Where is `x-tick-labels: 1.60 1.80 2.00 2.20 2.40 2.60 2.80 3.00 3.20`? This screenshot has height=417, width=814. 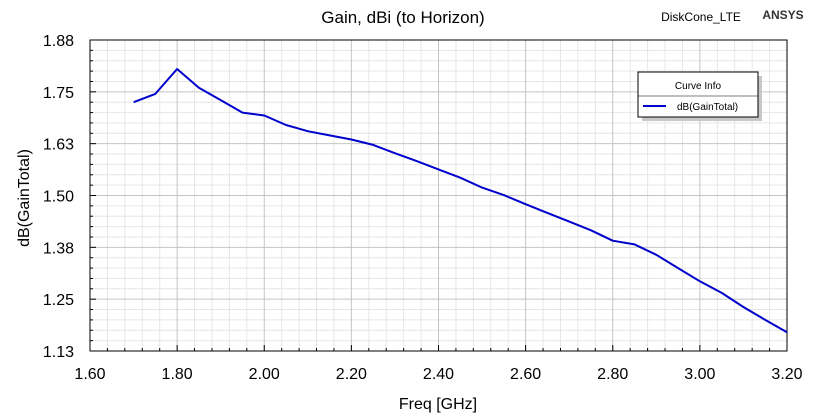
x-tick-labels: 1.60 1.80 2.00 2.20 2.40 2.60 2.80 3.00 3.20 is located at coordinates (438, 374).